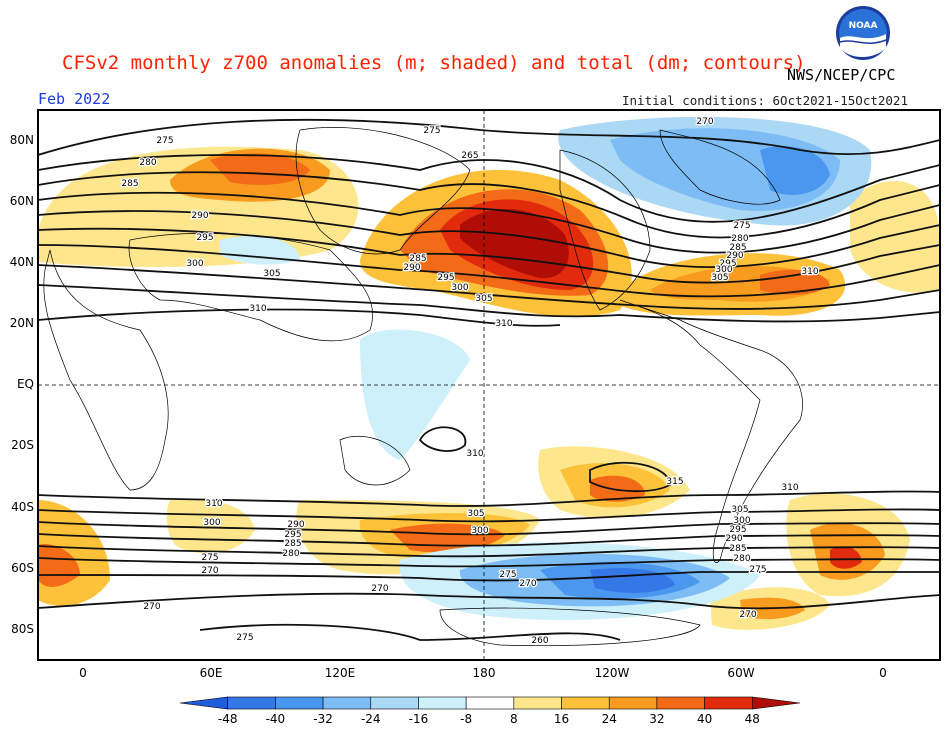 This screenshot has width=944, height=733. What do you see at coordinates (227, 719) in the screenshot?
I see `colorbar-tick-label: -48` at bounding box center [227, 719].